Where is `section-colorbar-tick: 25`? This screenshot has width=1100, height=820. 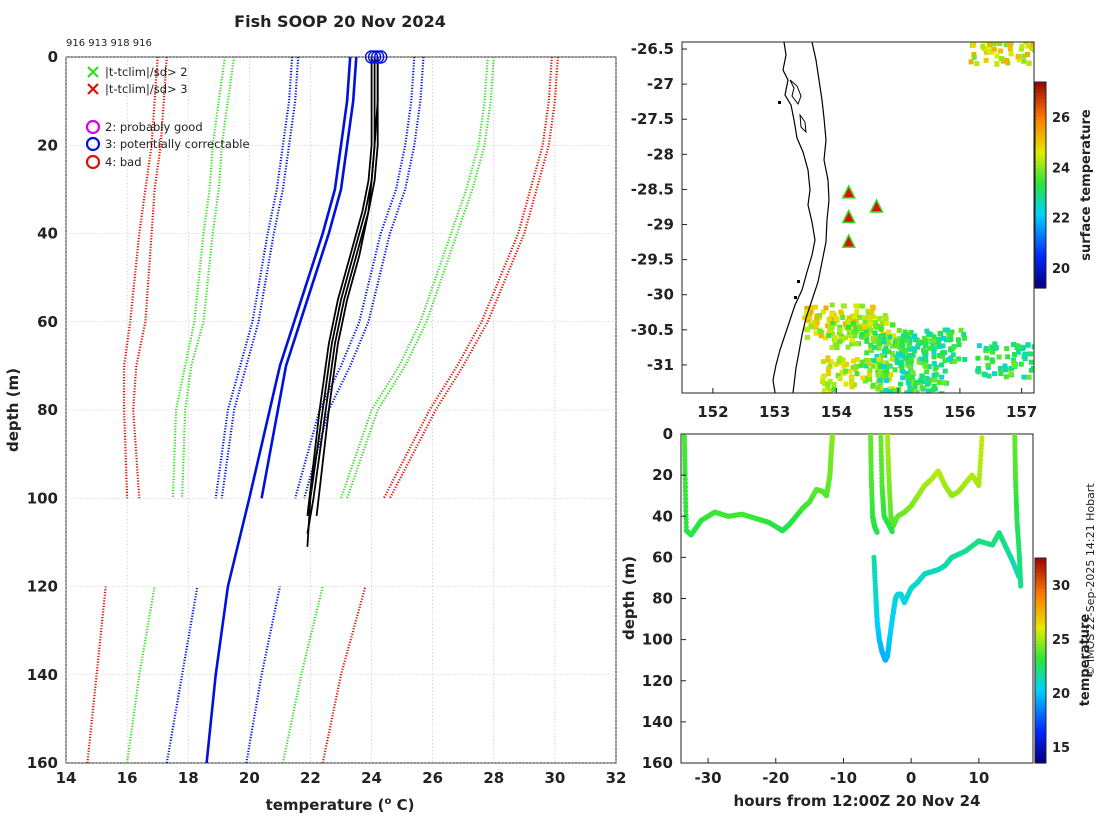
section-colorbar-tick: 25 is located at coordinates (1061, 640).